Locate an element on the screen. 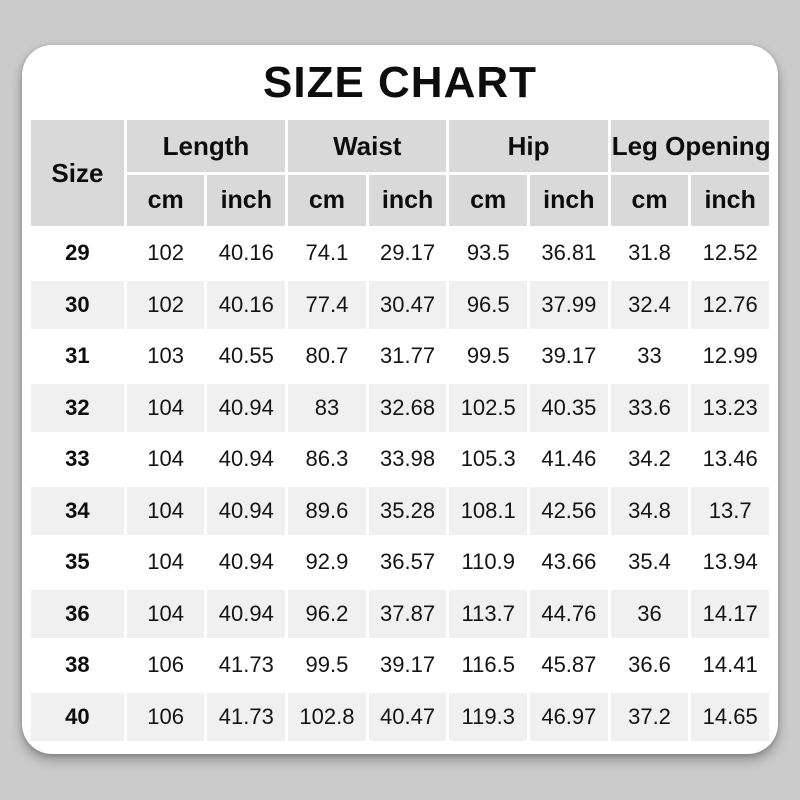 The width and height of the screenshot is (800, 800). value-cell: 29.17 is located at coordinates (407, 253).